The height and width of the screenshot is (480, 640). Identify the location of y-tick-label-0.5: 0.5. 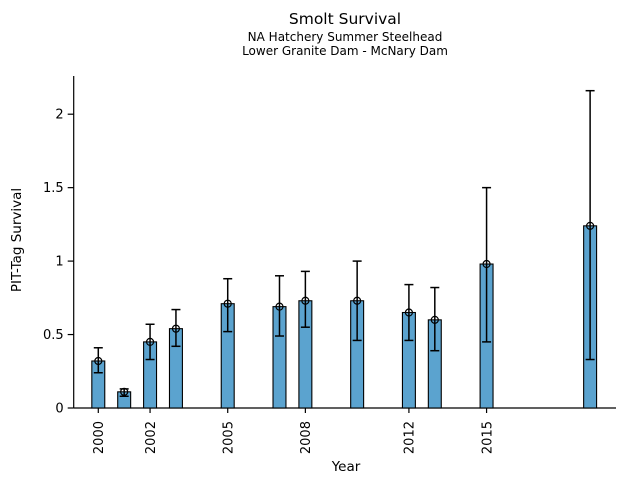
(53, 335).